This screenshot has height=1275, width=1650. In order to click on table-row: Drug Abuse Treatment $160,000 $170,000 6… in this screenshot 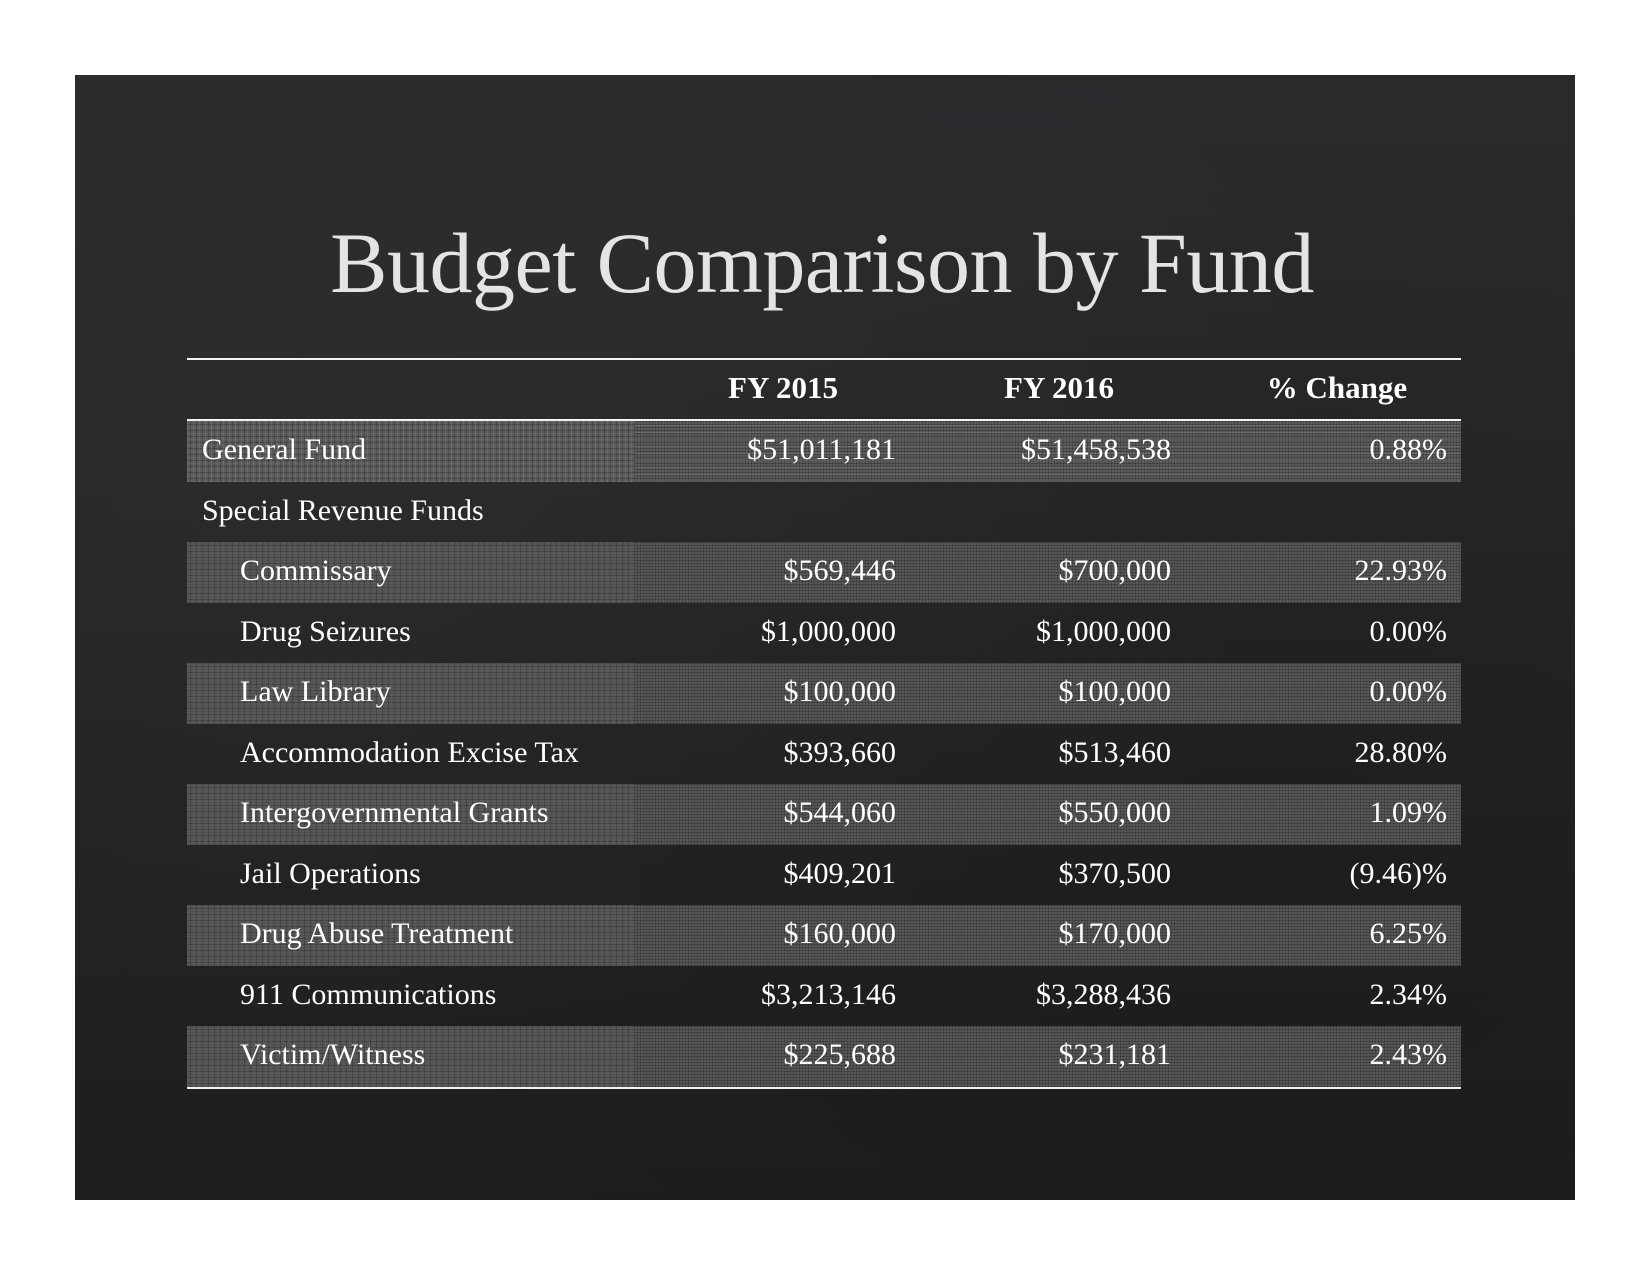, I will do `click(824, 935)`.